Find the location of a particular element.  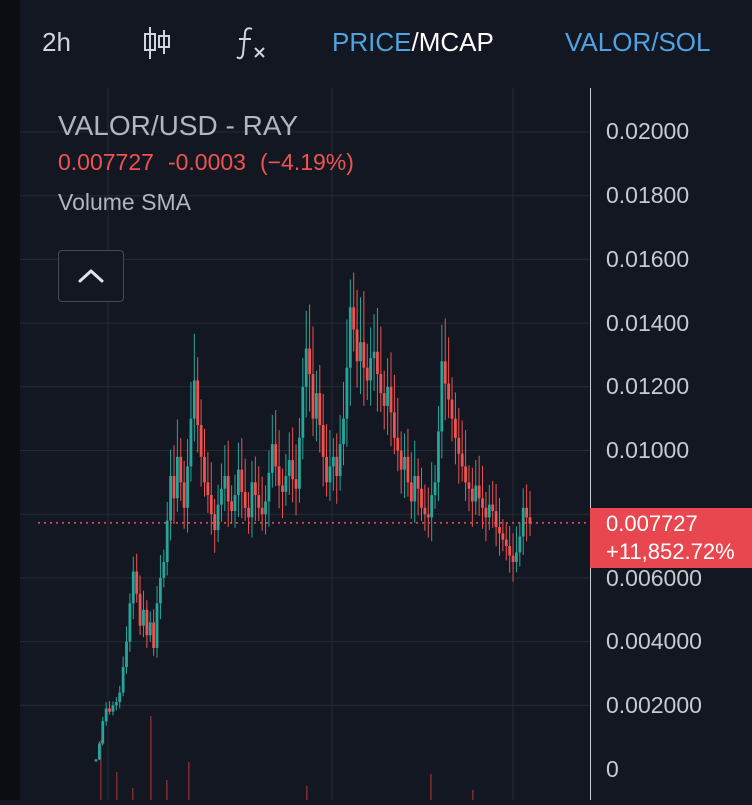

price-mcap-toggle: PRICE/MCAP is located at coordinates (413, 42).